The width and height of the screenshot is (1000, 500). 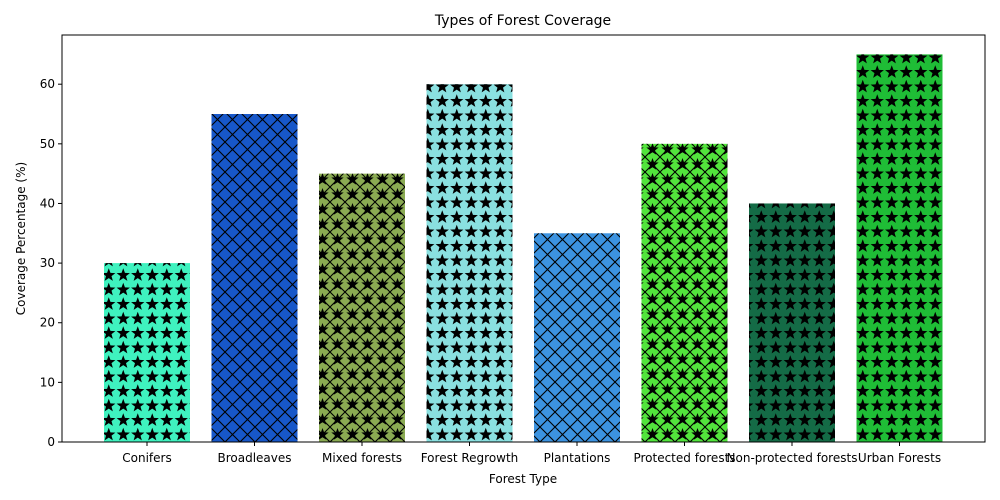 I want to click on x-axis-label: Forest Type, so click(x=523, y=479).